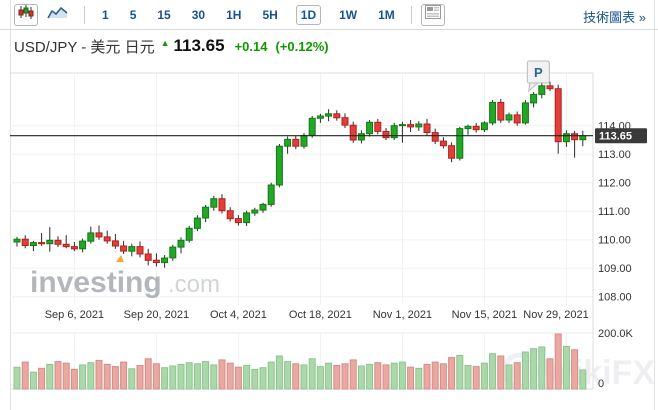 The height and width of the screenshot is (410, 658). What do you see at coordinates (238, 315) in the screenshot?
I see `date-axis-label: Oct 4, 2021` at bounding box center [238, 315].